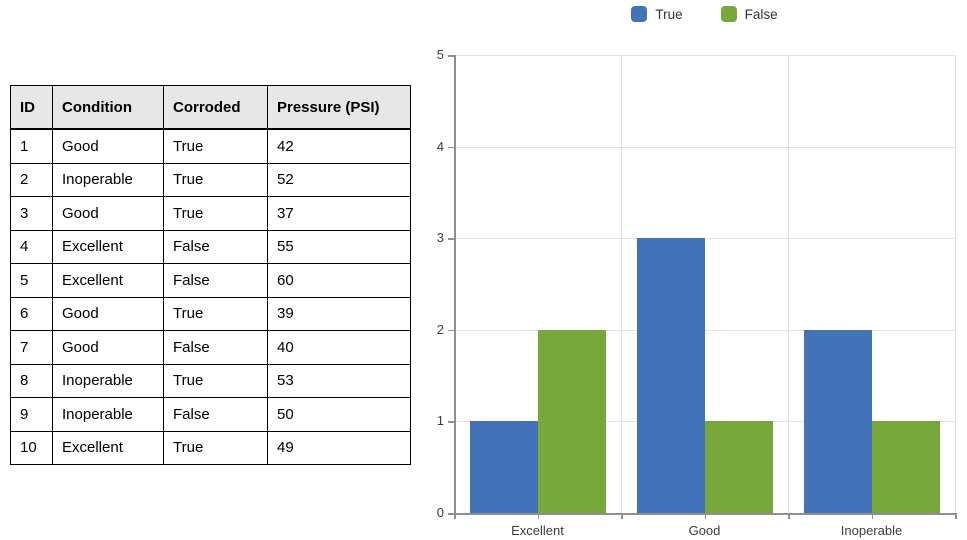 The image size is (967, 540). Describe the element at coordinates (339, 447) in the screenshot. I see `table-cell: 49` at that location.